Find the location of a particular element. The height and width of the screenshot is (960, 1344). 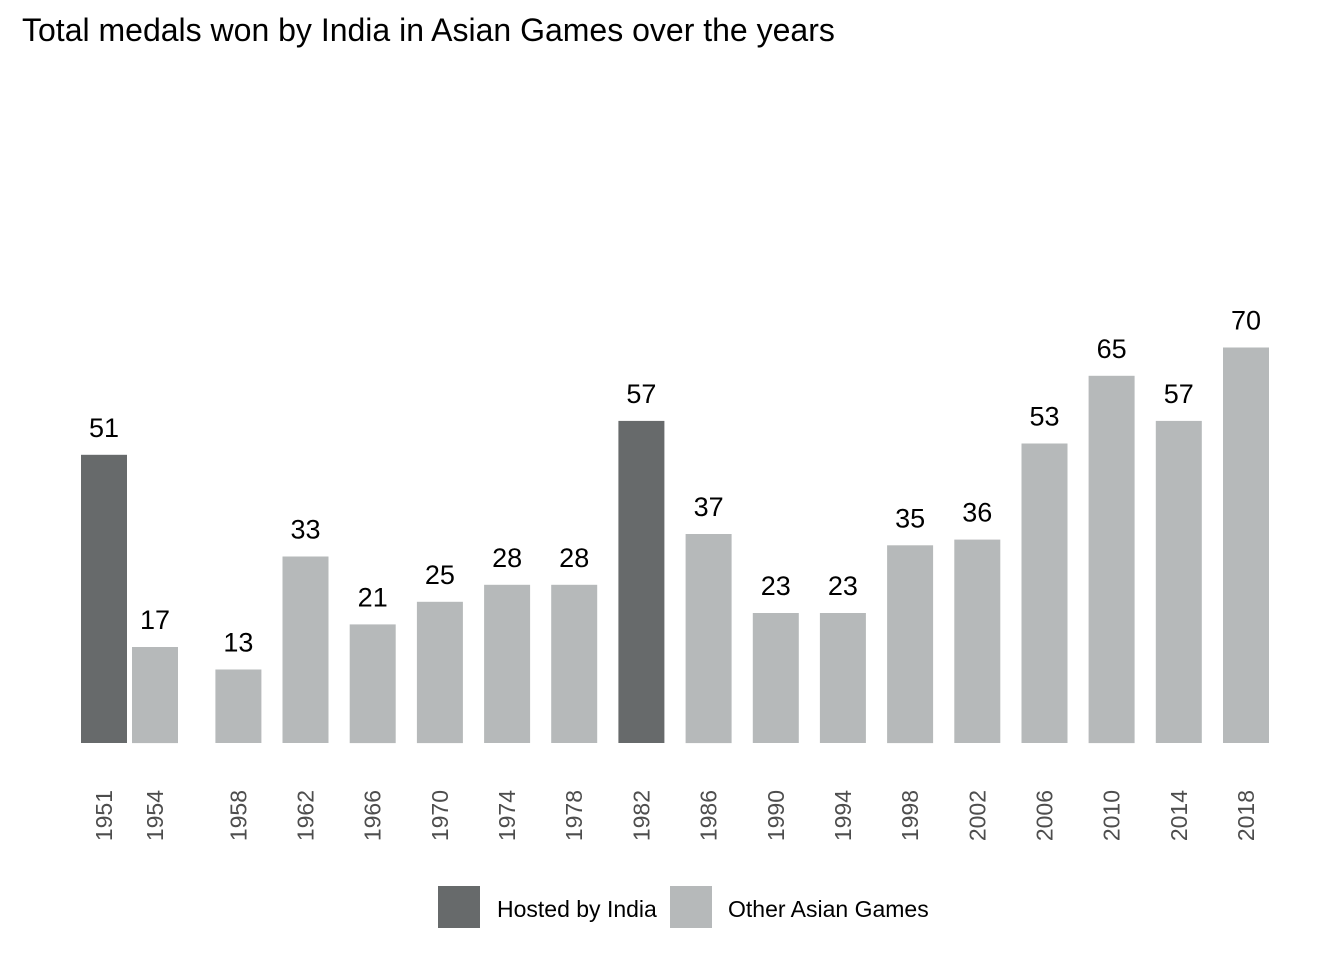

value-label-1954: 17 is located at coordinates (155, 620).